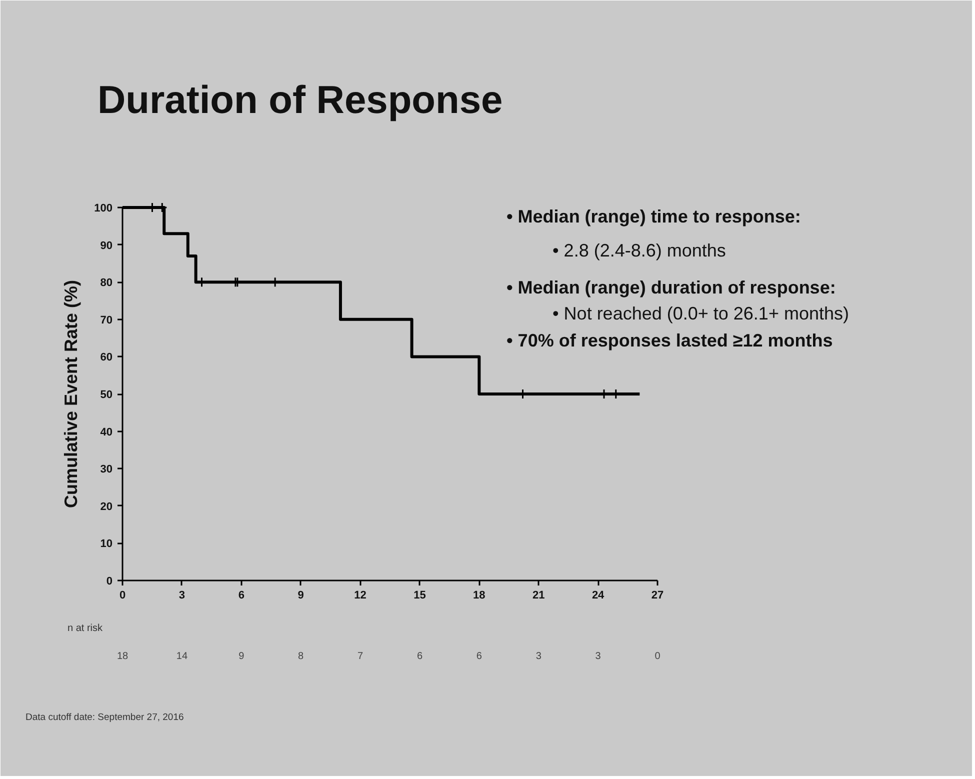  Describe the element at coordinates (106, 246) in the screenshot. I see `y-tick-label: 90` at that location.